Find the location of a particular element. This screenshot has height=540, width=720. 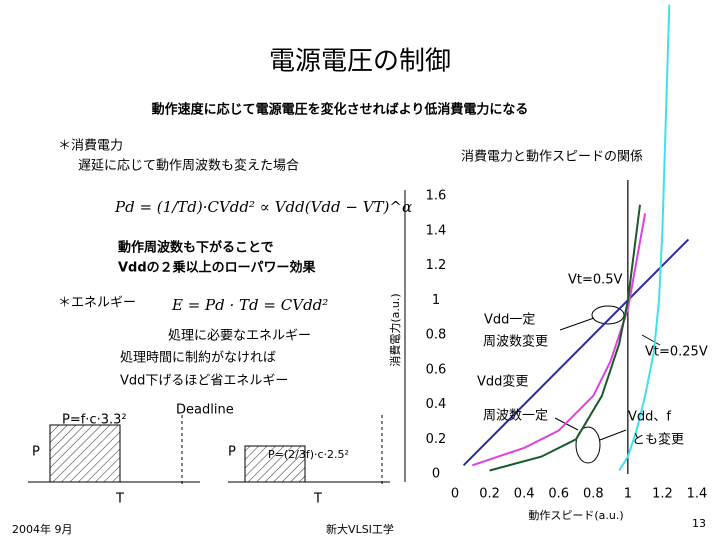

effect-line: 動作周波数も下がることで is located at coordinates (196, 248).